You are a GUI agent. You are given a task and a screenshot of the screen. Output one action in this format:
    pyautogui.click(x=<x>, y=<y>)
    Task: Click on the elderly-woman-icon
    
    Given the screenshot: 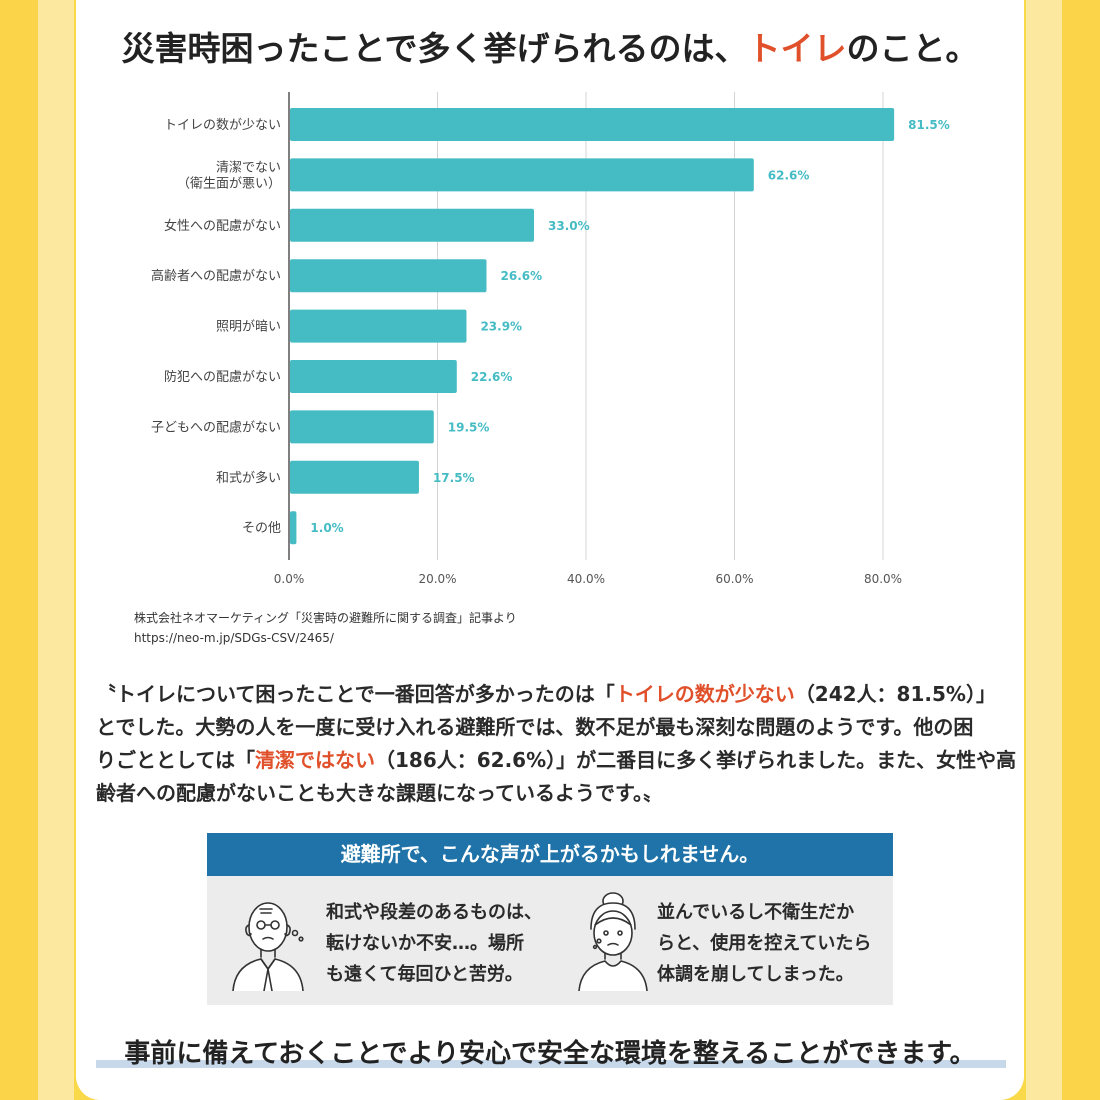 What is the action you would take?
    pyautogui.click(x=613, y=941)
    